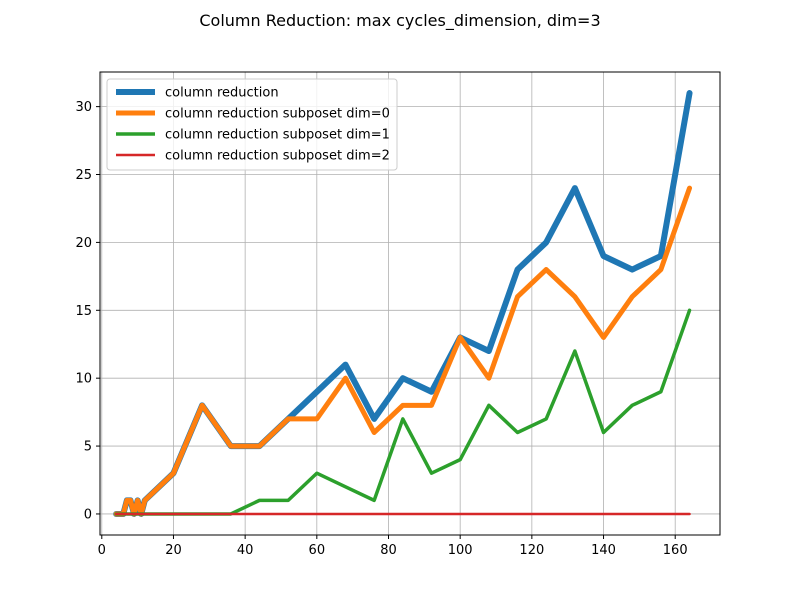  I want to click on legend-box, so click(252, 124).